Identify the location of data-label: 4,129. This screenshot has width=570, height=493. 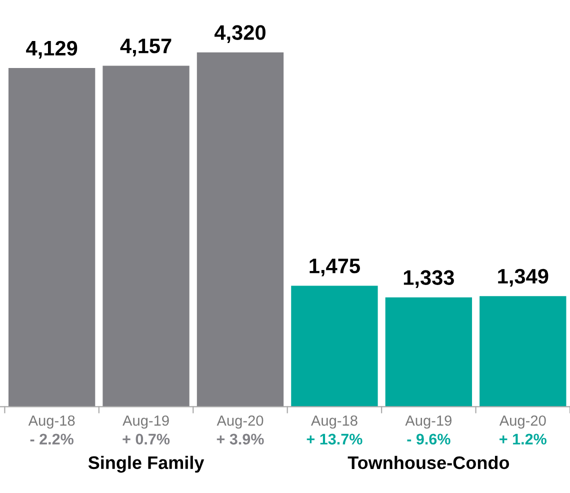
(52, 49).